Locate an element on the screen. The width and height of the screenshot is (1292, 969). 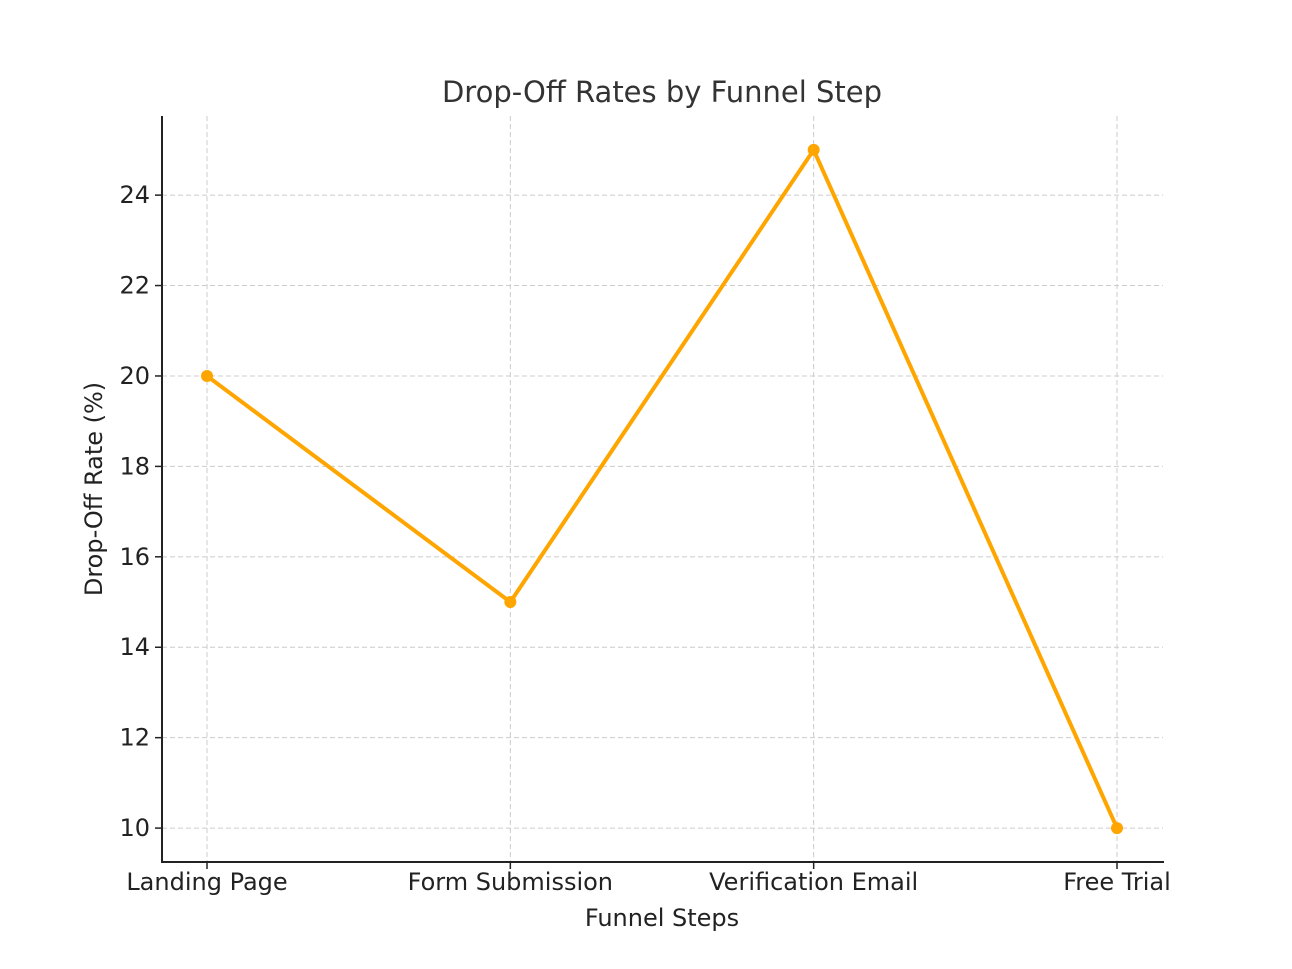
x-tick-label: Form Submission is located at coordinates (510, 882).